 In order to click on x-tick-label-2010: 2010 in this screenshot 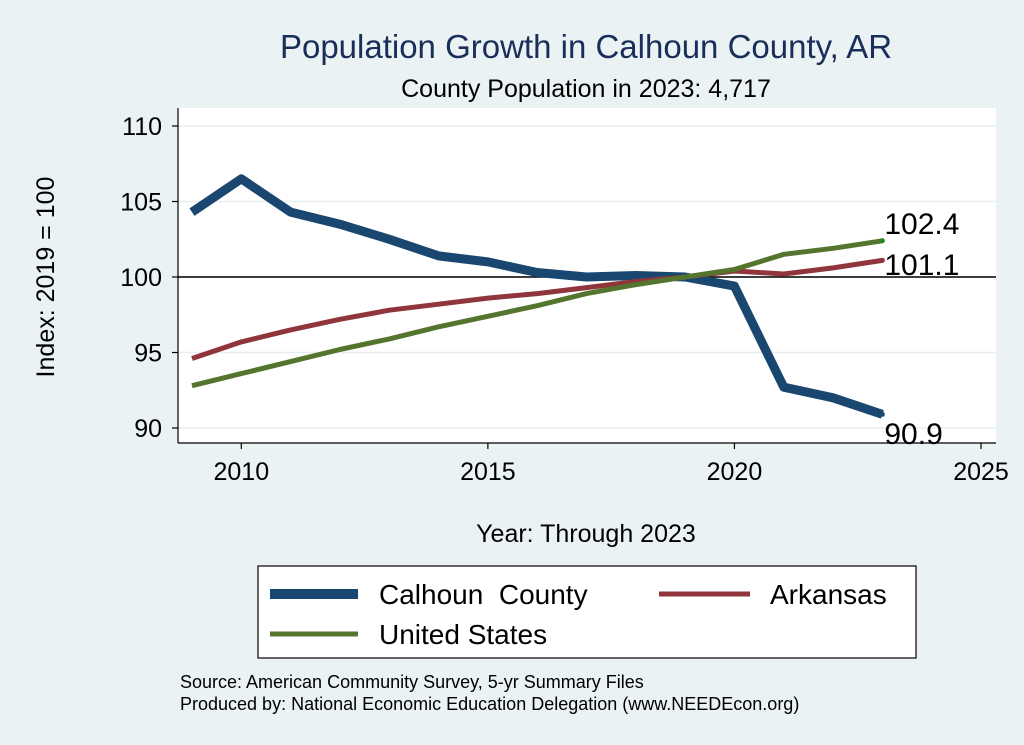, I will do `click(242, 472)`.